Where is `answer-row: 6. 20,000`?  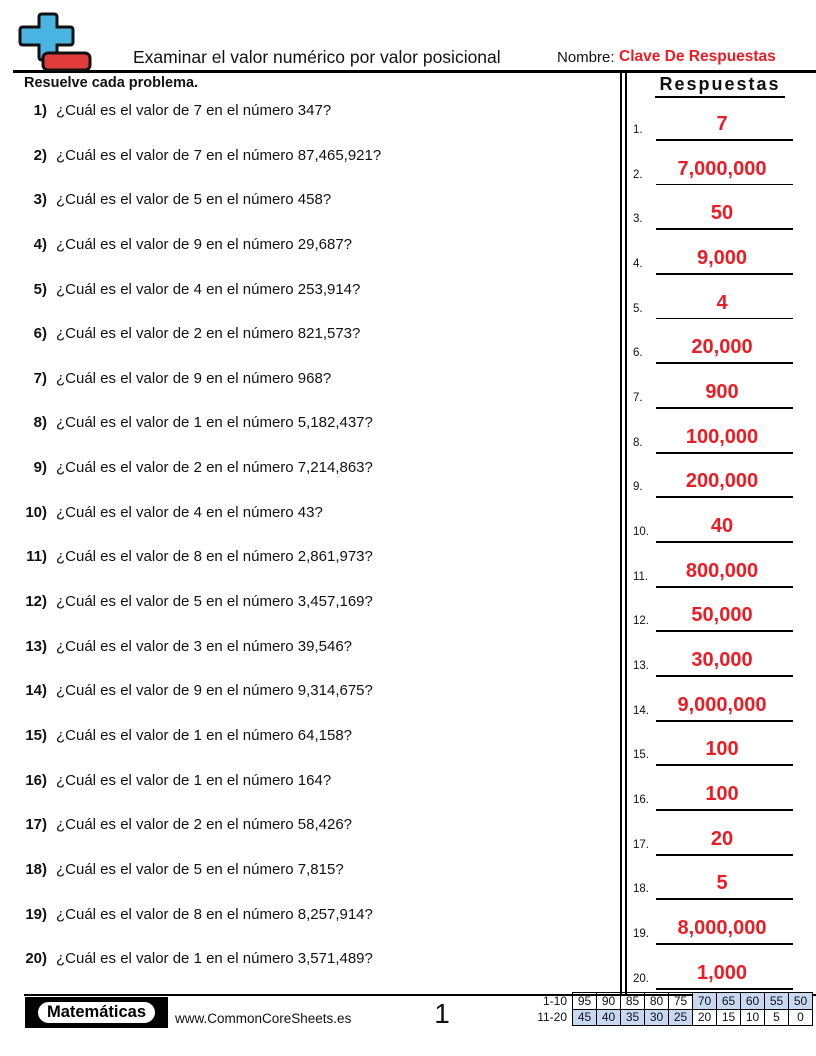
answer-row: 6. 20,000 is located at coordinates (720, 343).